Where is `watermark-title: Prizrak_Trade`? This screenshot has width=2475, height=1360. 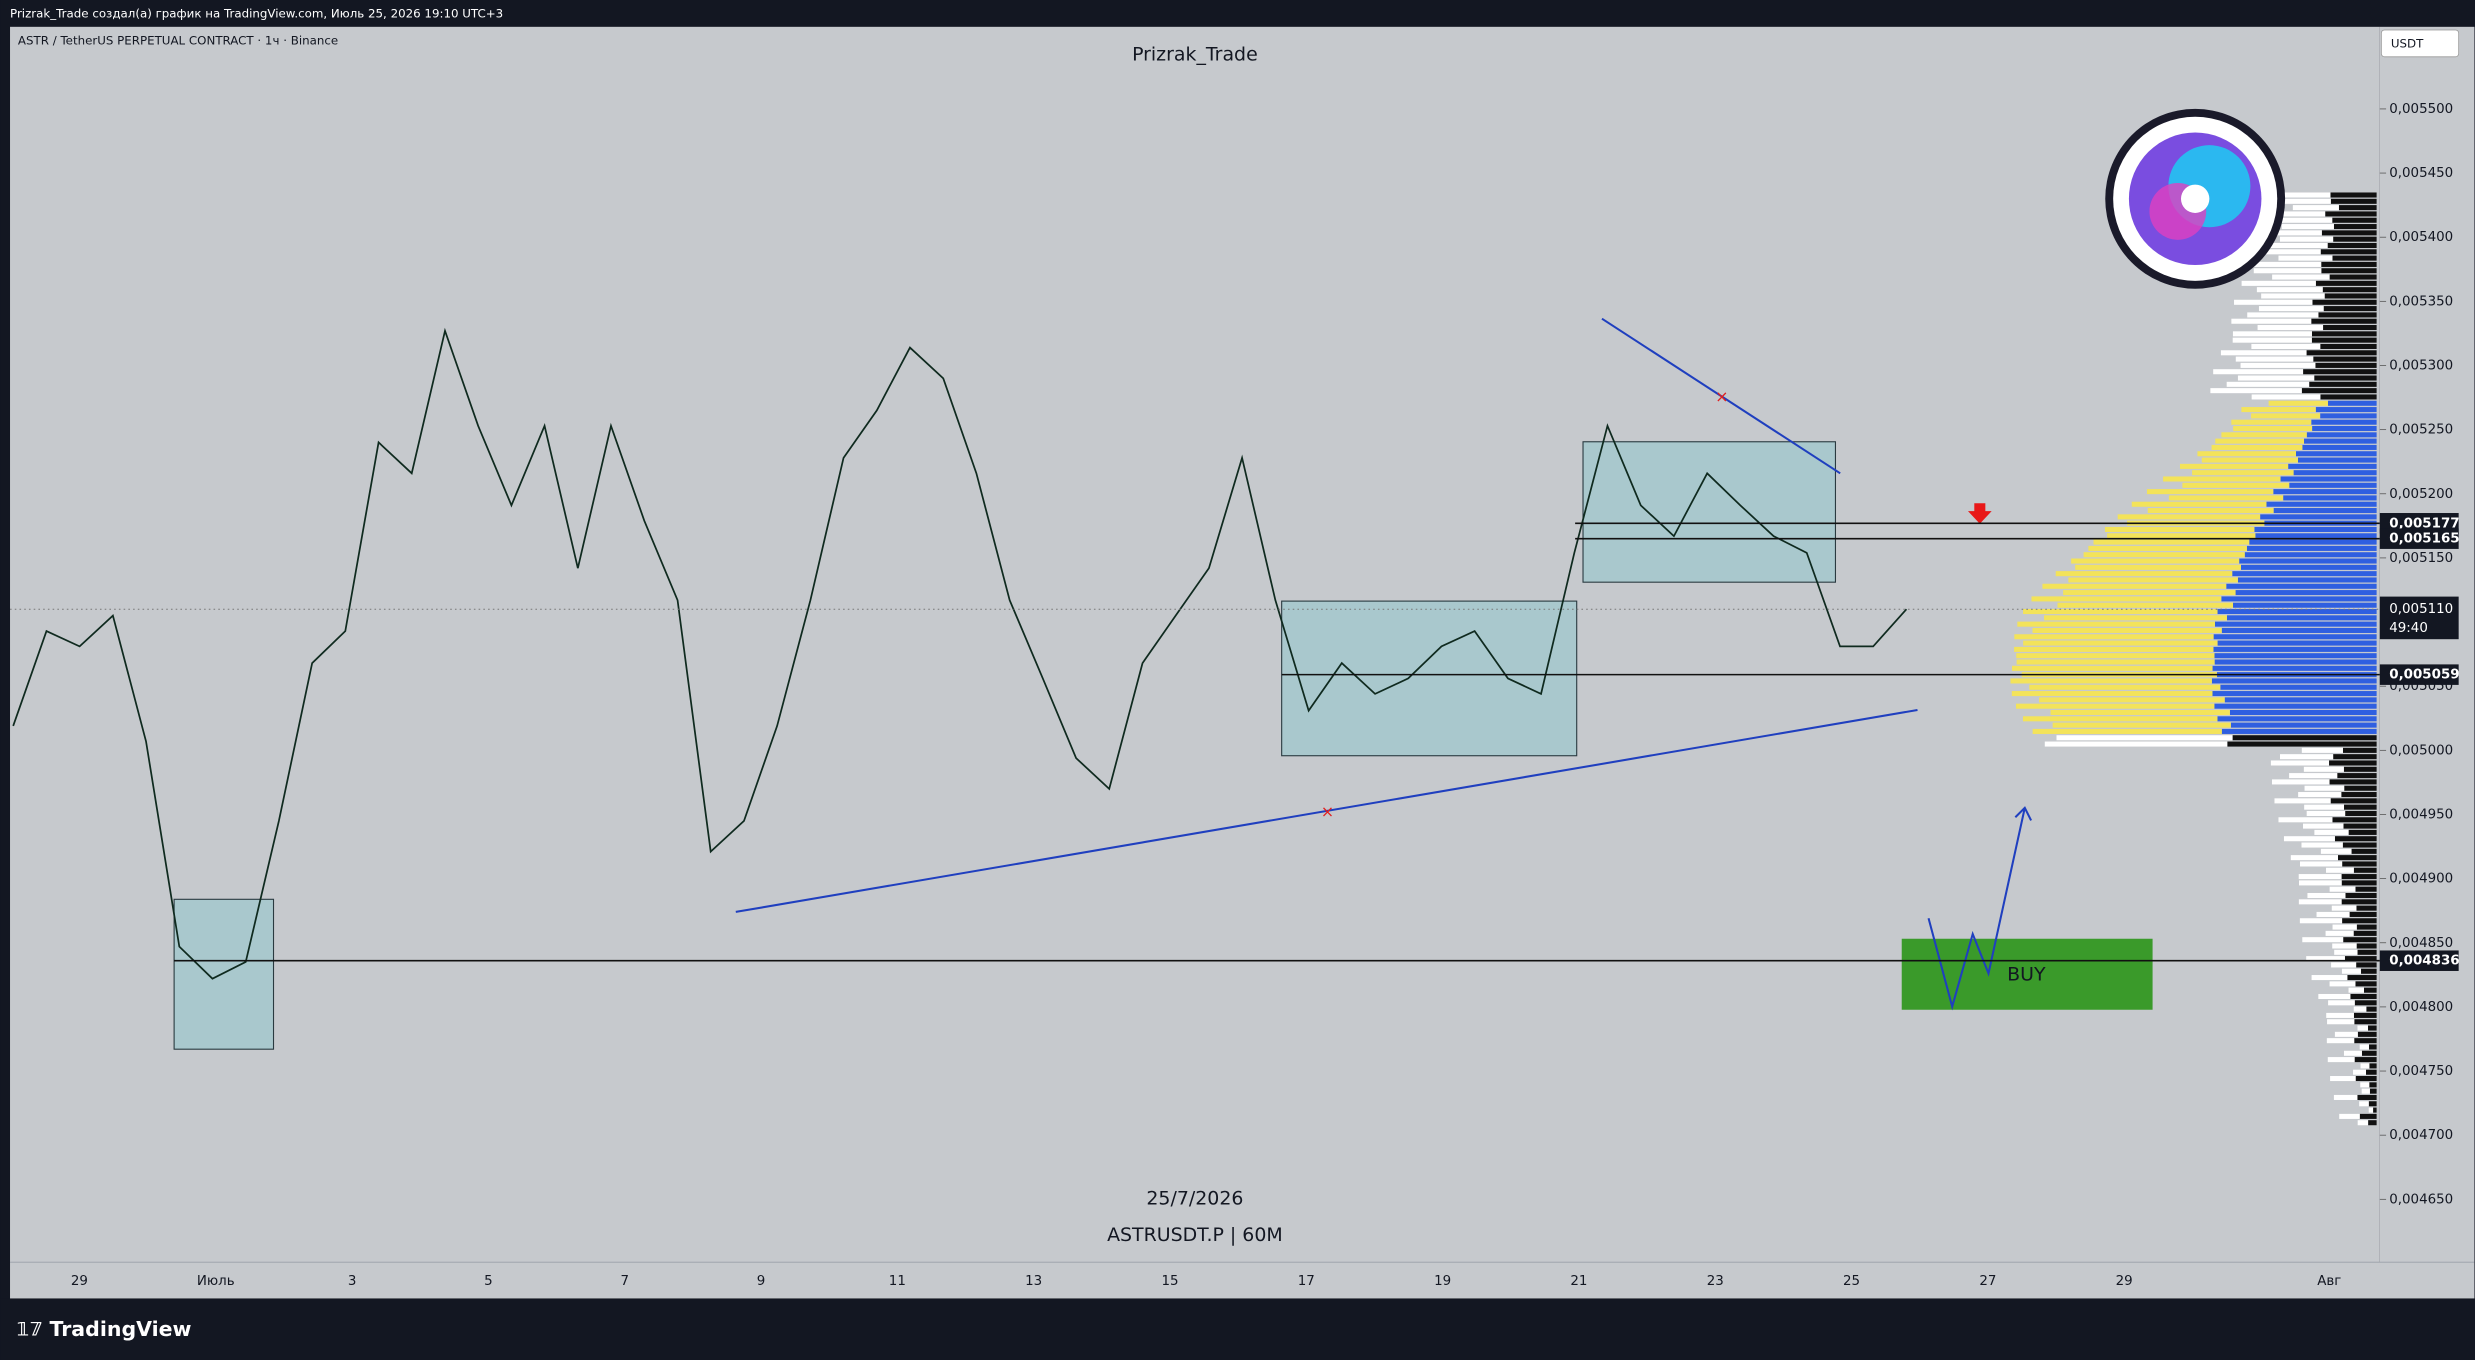
watermark-title: Prizrak_Trade is located at coordinates (1195, 55).